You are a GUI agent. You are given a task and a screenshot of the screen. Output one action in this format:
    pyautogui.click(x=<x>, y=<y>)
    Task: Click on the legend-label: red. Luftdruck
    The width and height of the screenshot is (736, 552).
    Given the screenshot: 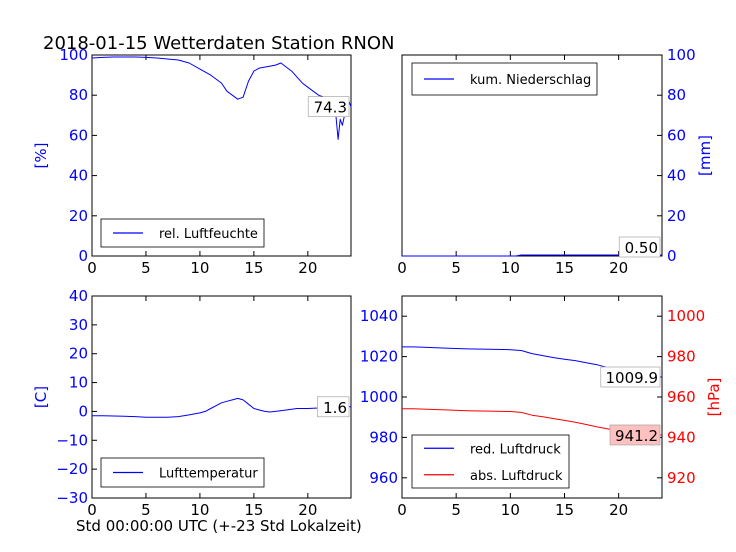 What is the action you would take?
    pyautogui.click(x=515, y=449)
    